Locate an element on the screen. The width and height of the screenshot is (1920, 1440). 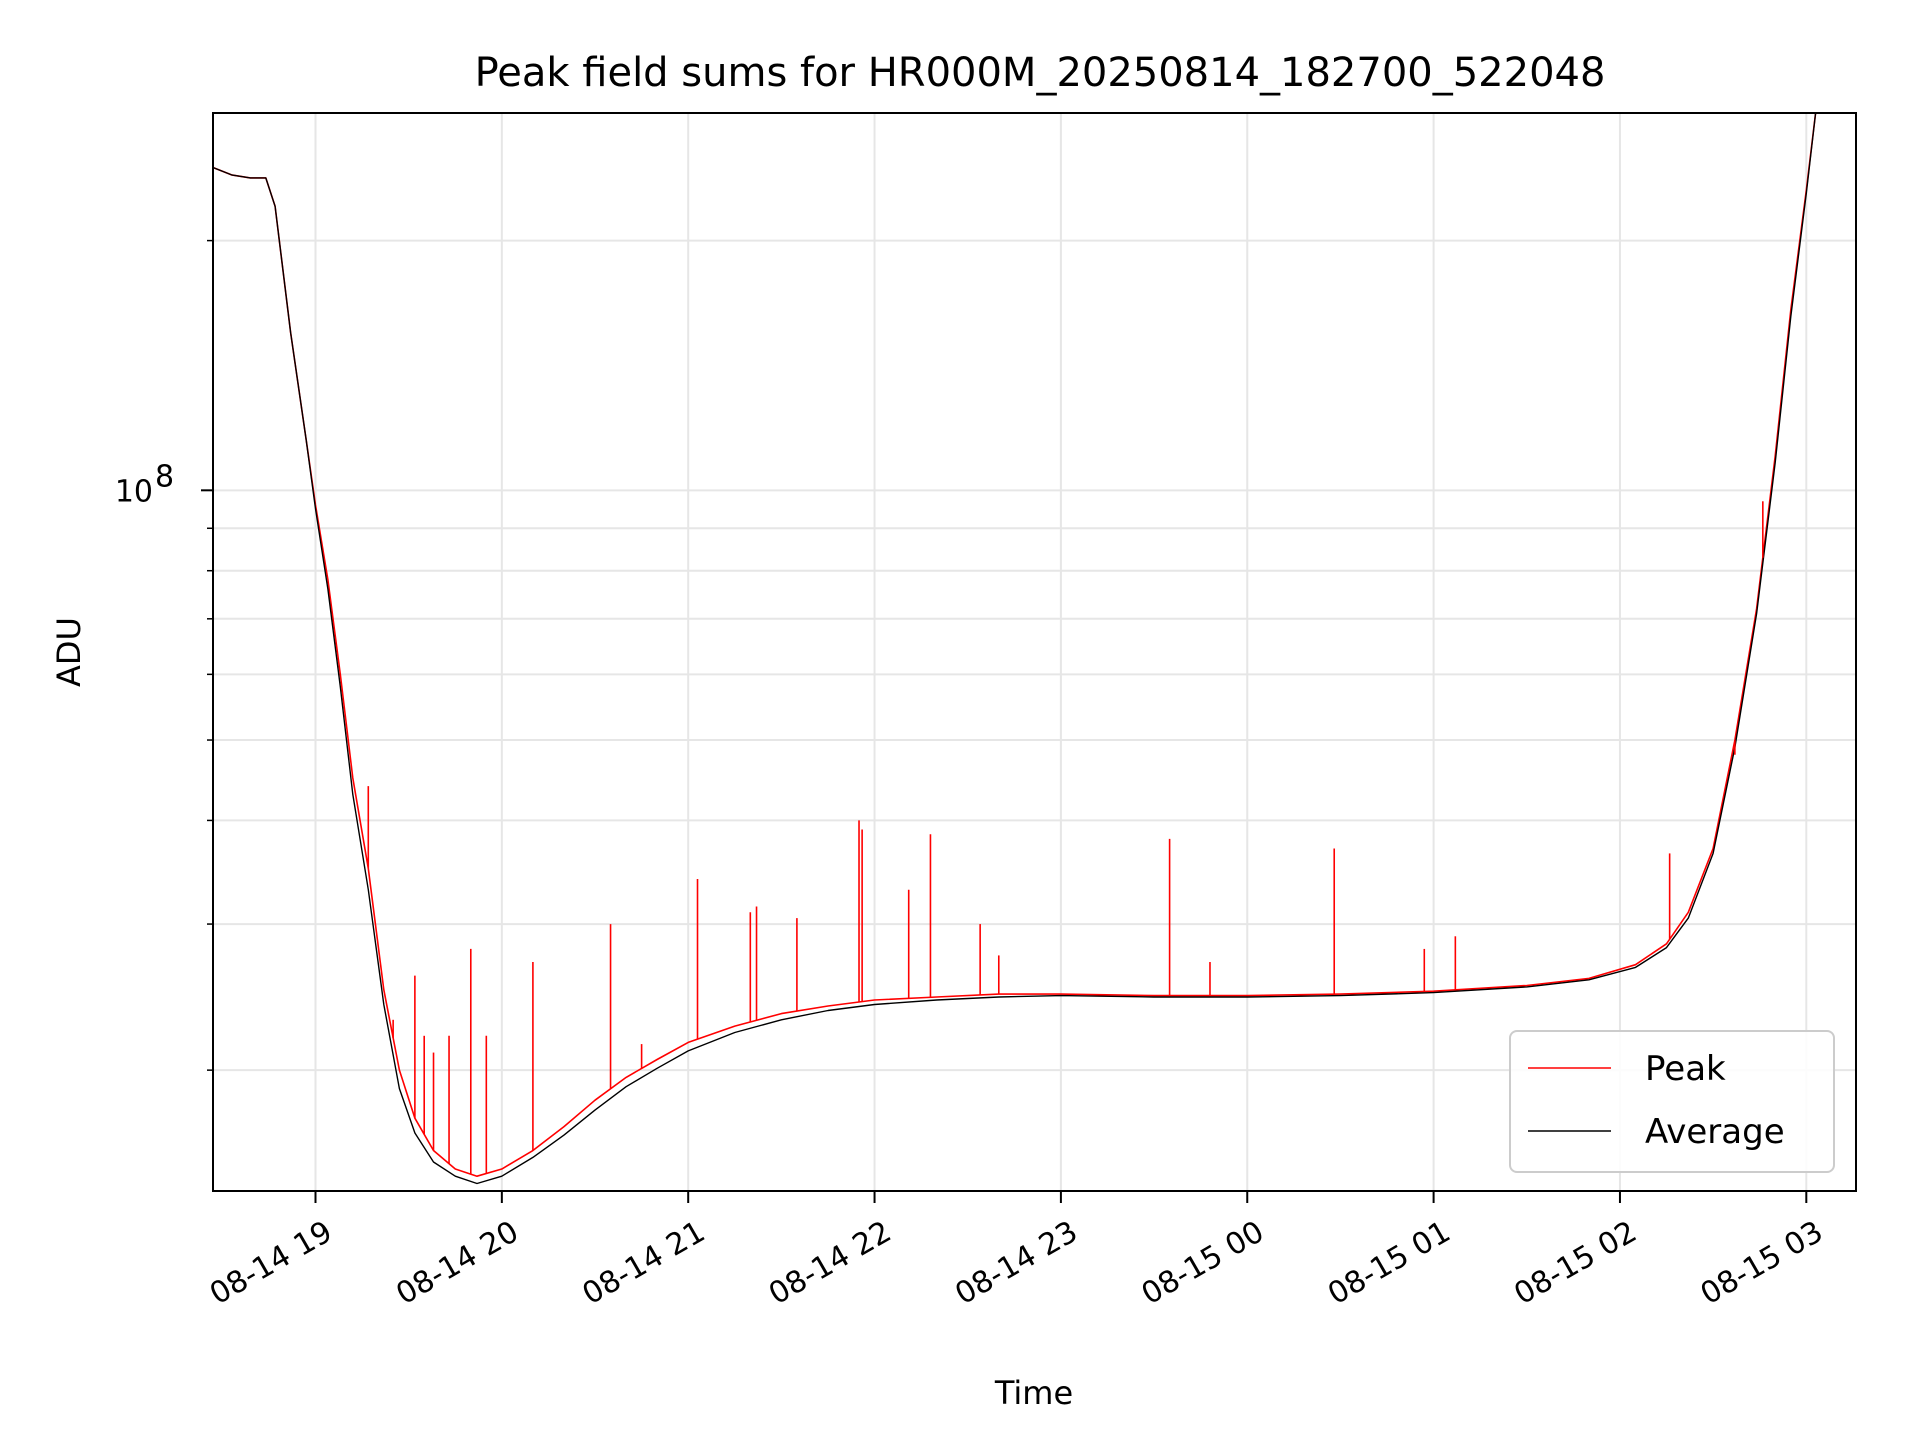
y-axis-title: ADU is located at coordinates (69, 652).